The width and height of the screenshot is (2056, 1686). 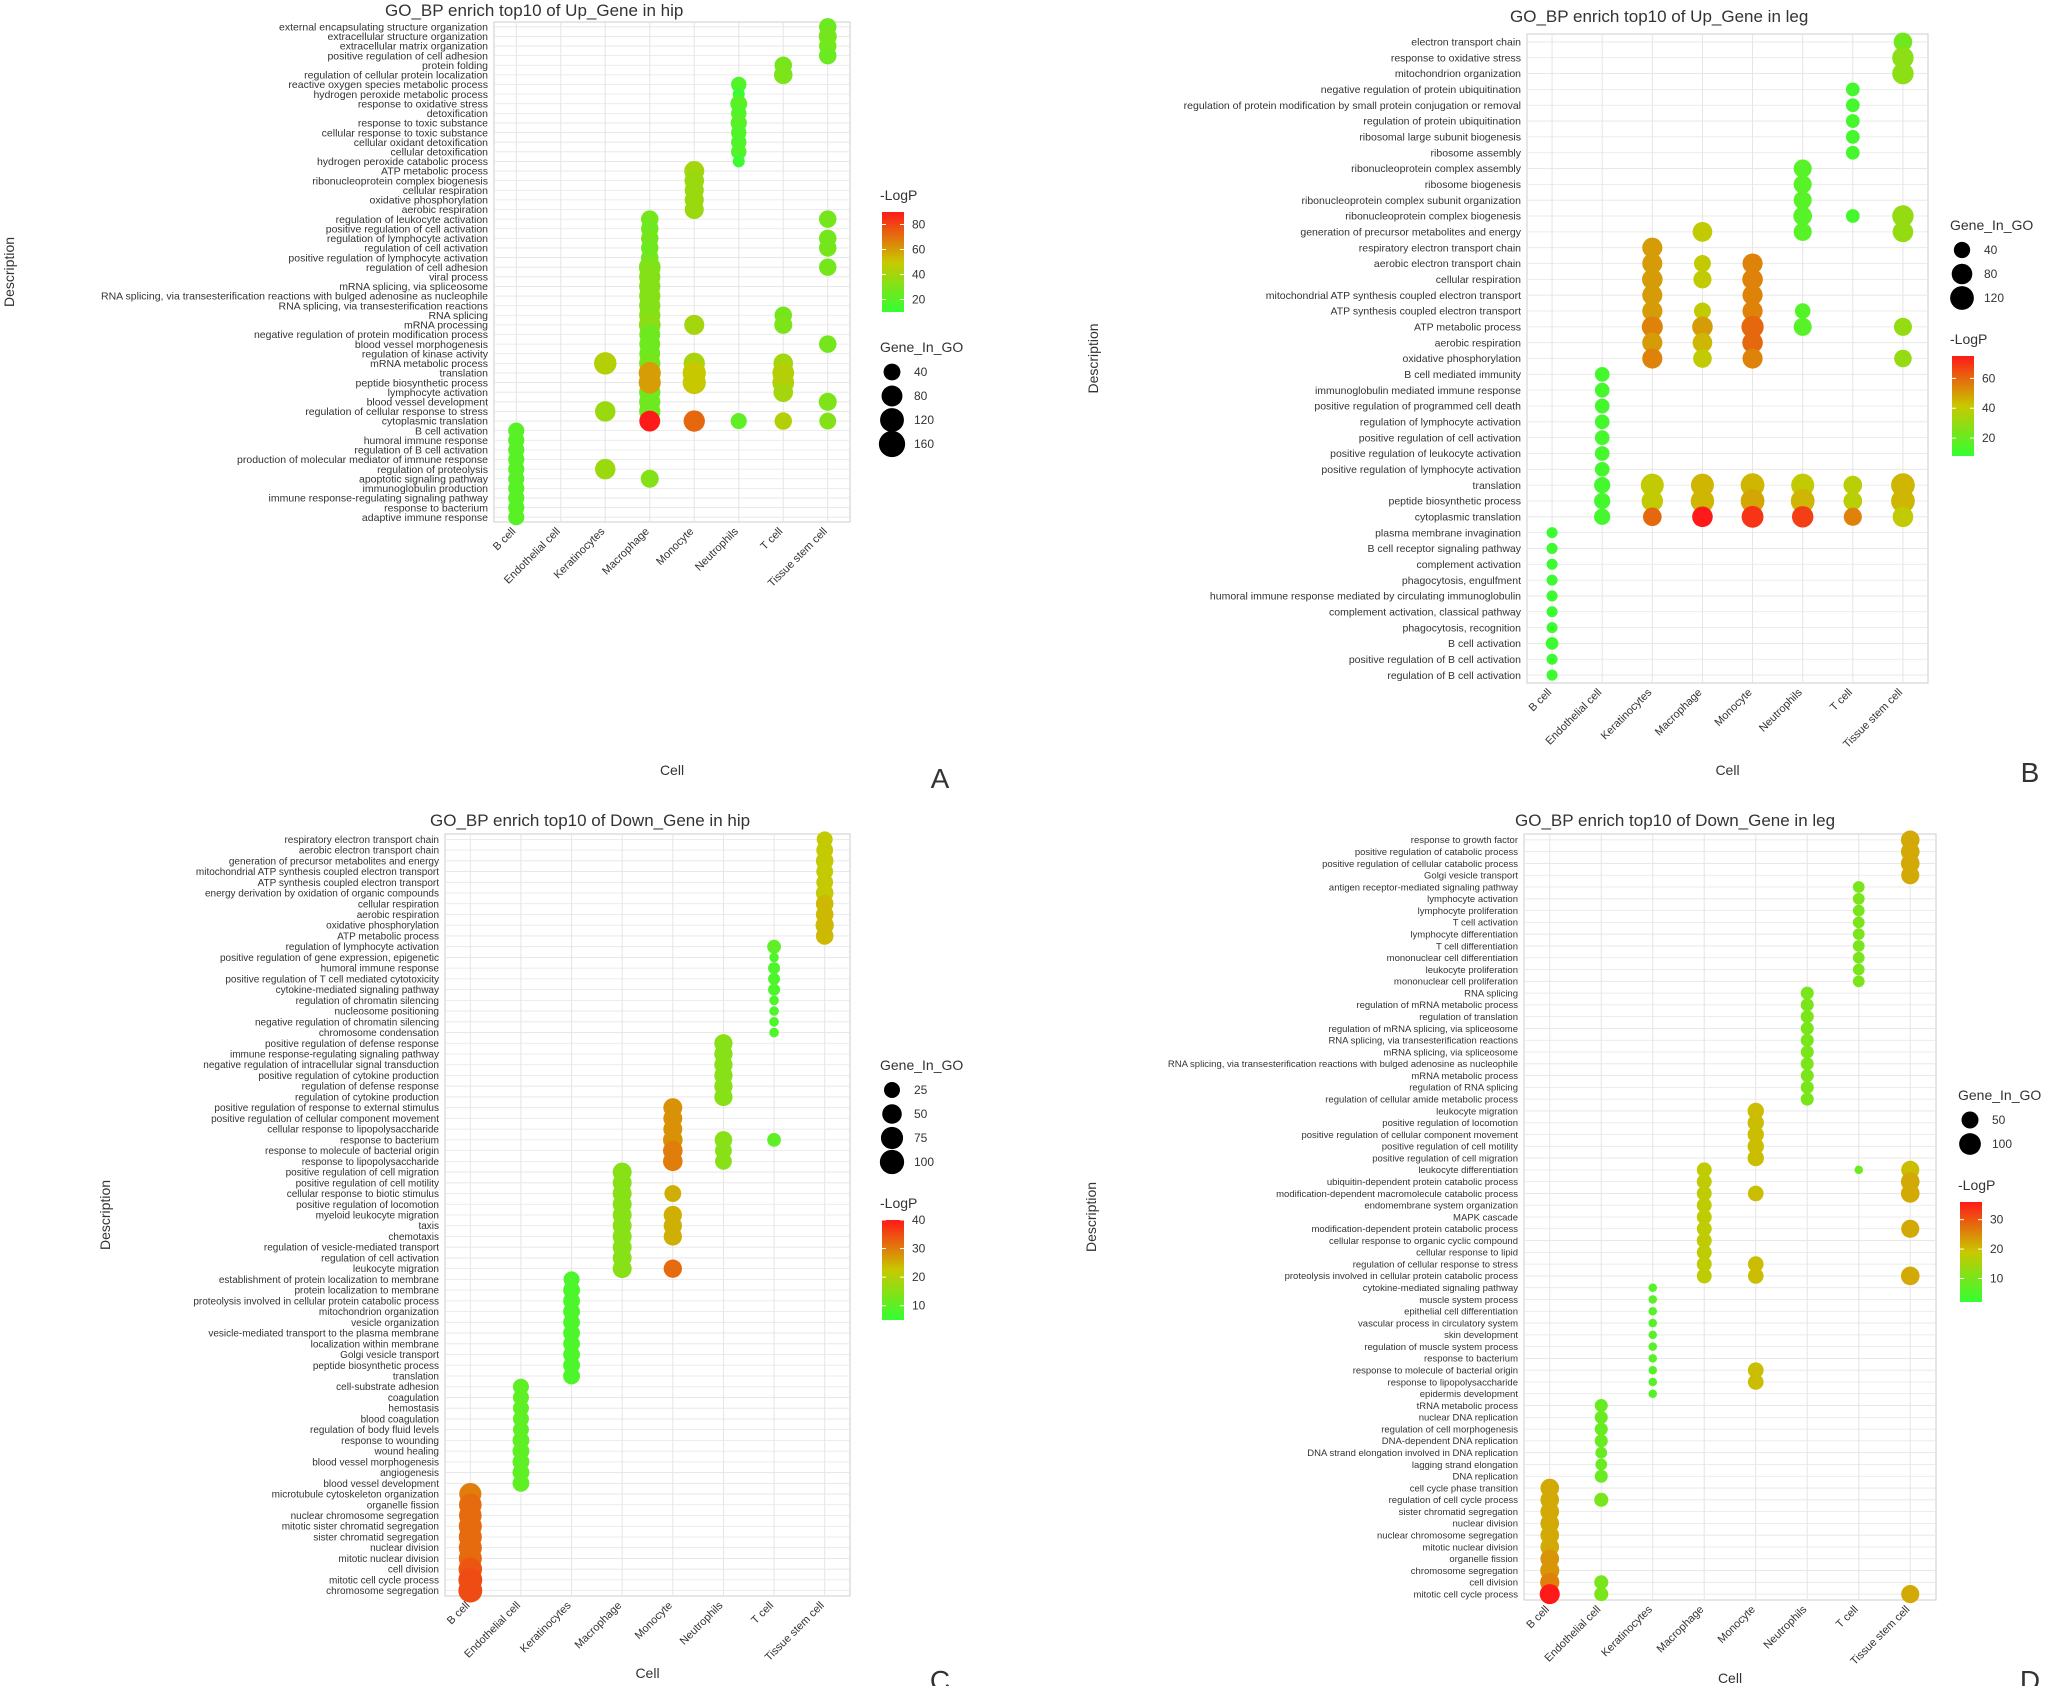 I want to click on y-tick-label: regulation of cell activation, so click(x=426, y=249).